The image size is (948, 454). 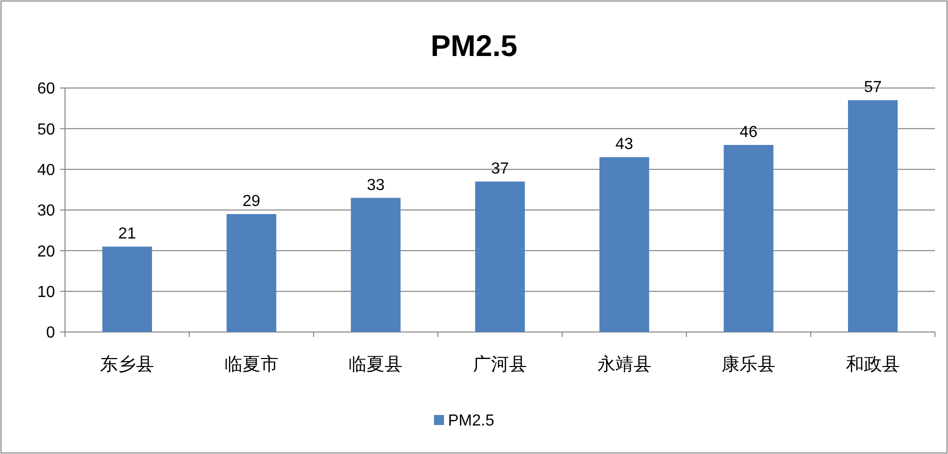 I want to click on y-tick-label: 40, so click(x=46, y=170).